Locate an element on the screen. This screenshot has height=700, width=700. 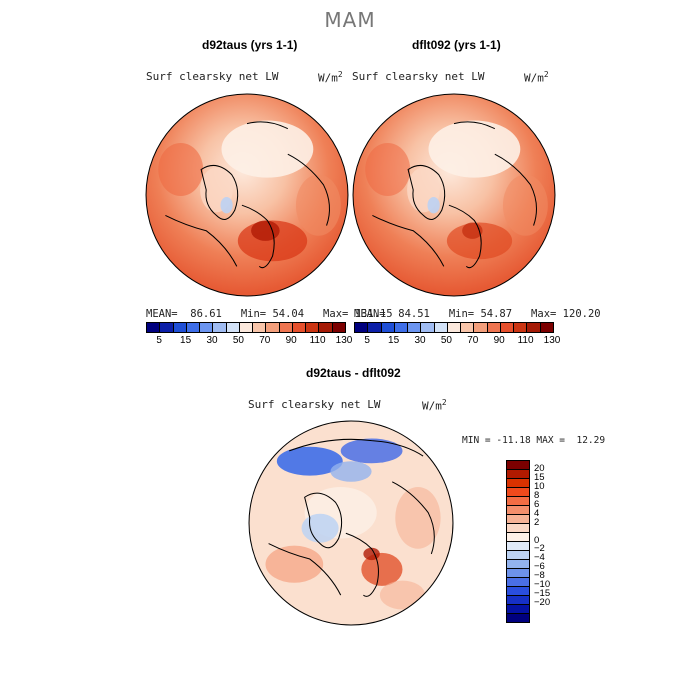
colorbar-tick-label: 0 is located at coordinates (537, 540).